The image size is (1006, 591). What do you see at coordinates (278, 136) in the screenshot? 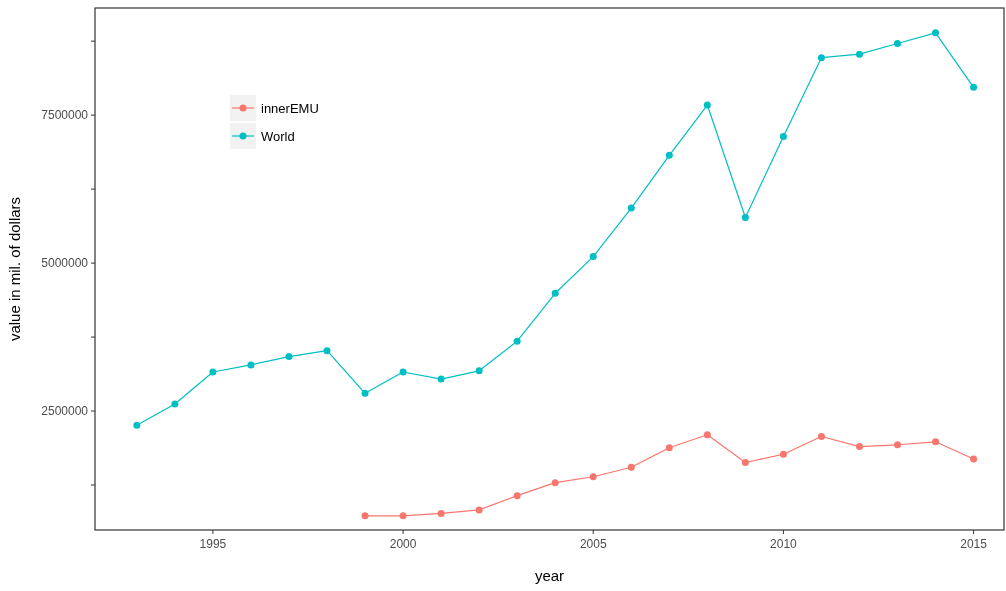
I see `legend-label: World` at bounding box center [278, 136].